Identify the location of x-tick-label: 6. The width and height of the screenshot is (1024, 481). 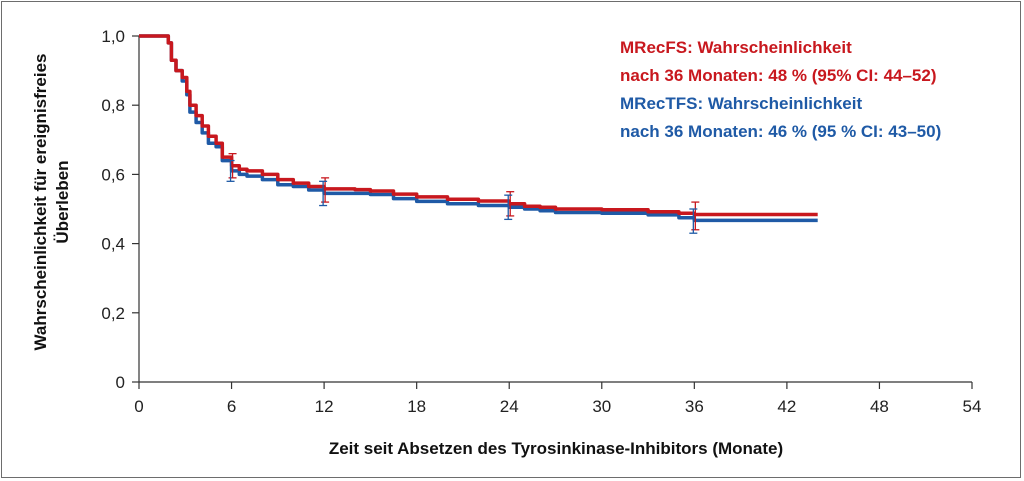
(231, 406).